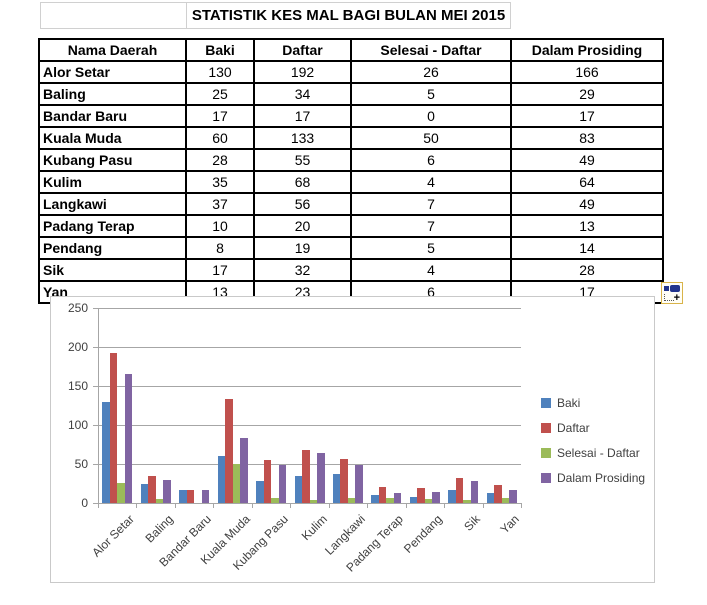  I want to click on cell-value: 19, so click(302, 248).